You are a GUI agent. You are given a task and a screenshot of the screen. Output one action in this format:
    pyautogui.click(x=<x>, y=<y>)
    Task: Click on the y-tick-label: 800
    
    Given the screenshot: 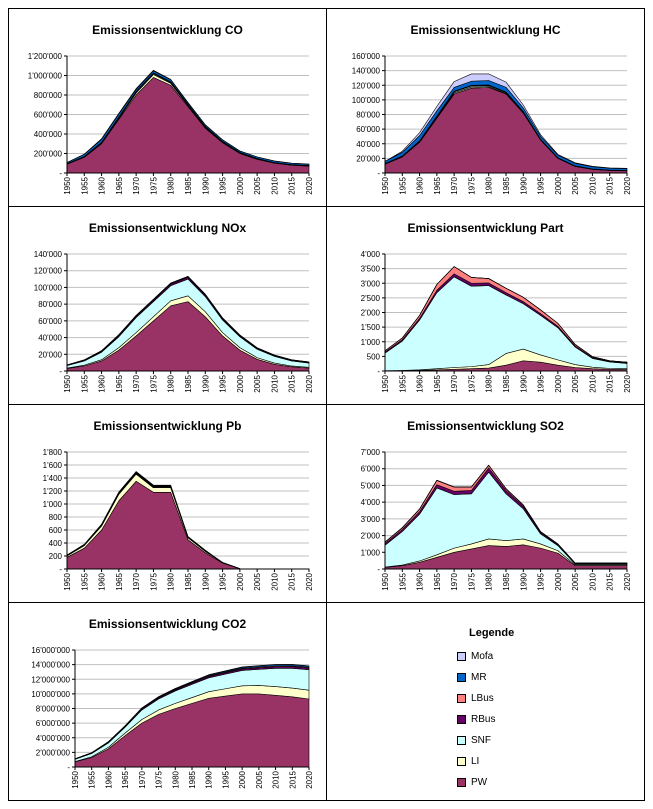 What is the action you would take?
    pyautogui.click(x=56, y=517)
    